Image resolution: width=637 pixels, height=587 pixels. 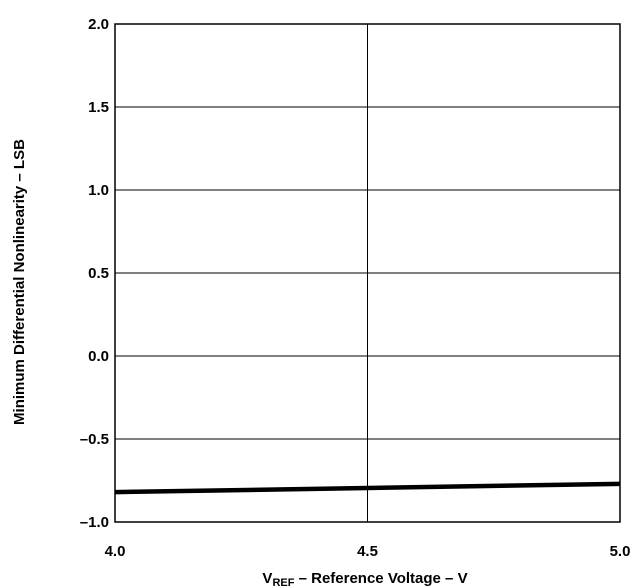 I want to click on x-axis-title-suffix: – Reference Voltage – V, so click(x=380, y=578).